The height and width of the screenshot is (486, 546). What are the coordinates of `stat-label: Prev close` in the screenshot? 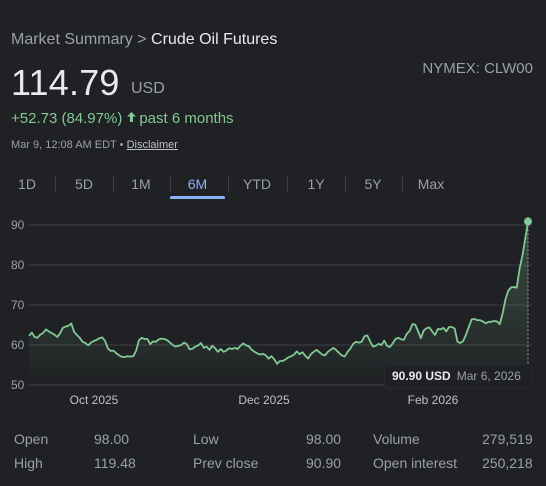 It's located at (226, 463).